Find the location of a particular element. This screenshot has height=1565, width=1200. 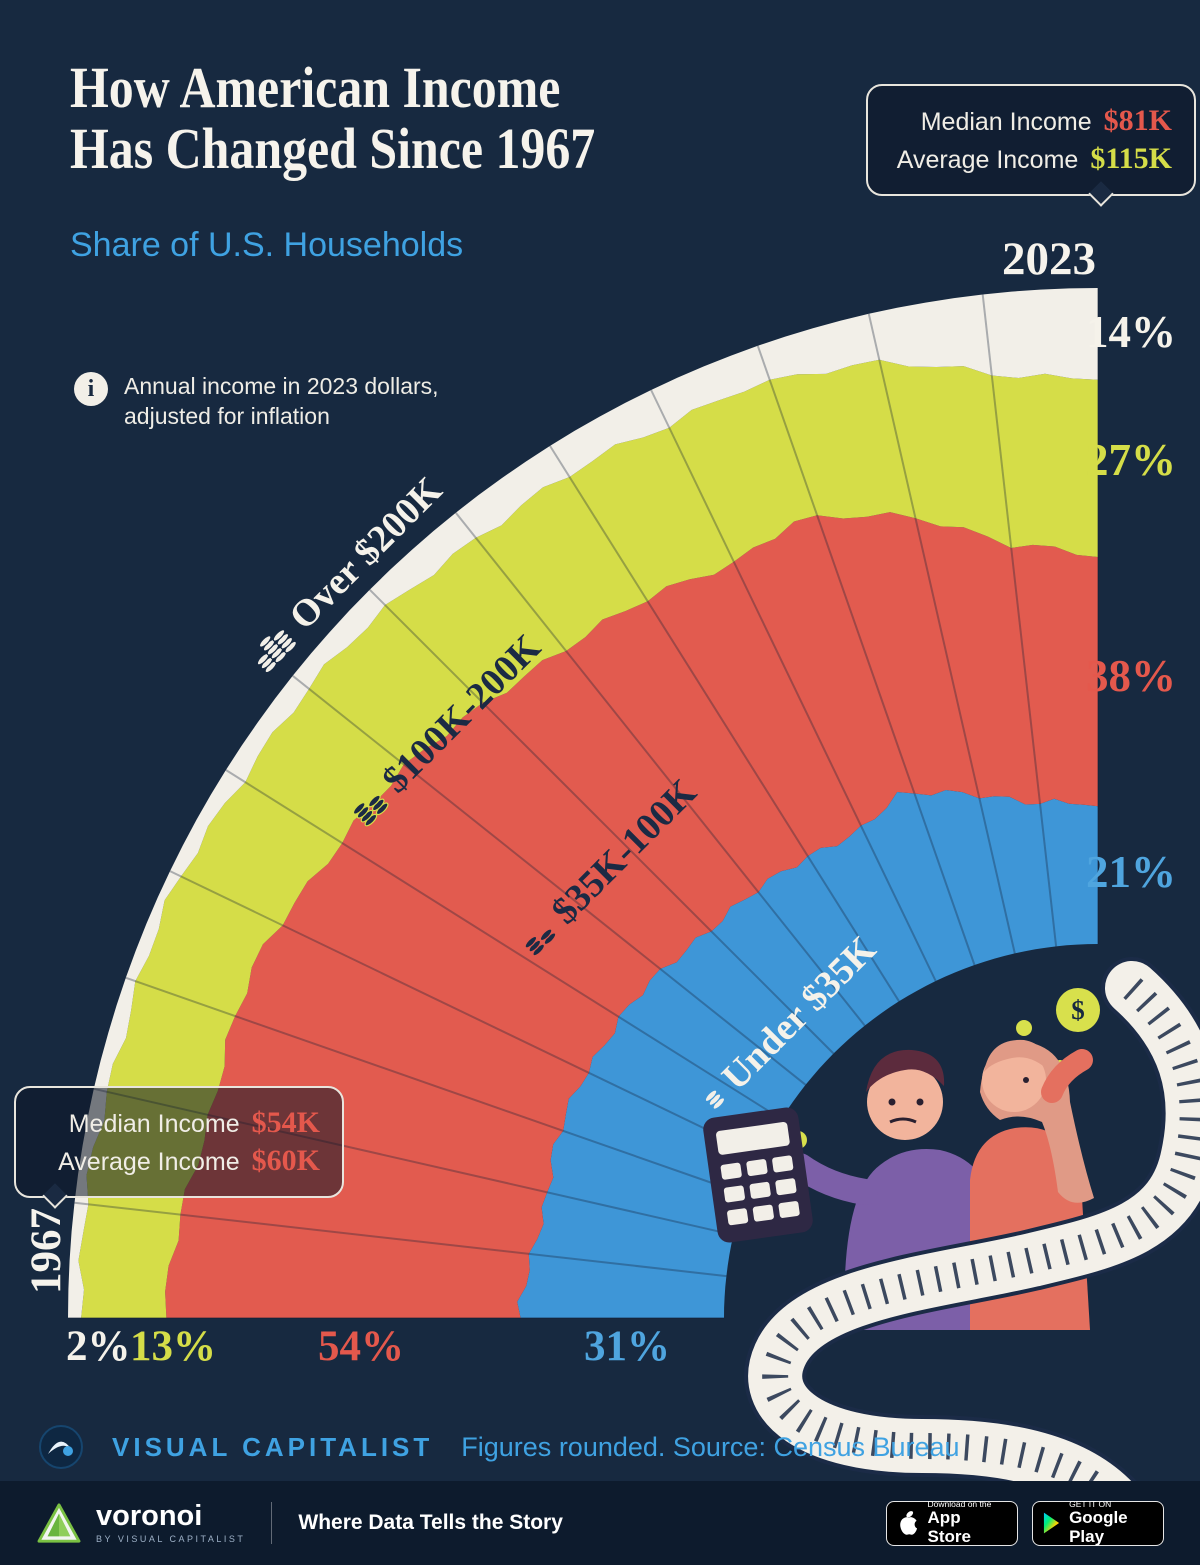

average-income-value-2023: $115K is located at coordinates (1131, 158).